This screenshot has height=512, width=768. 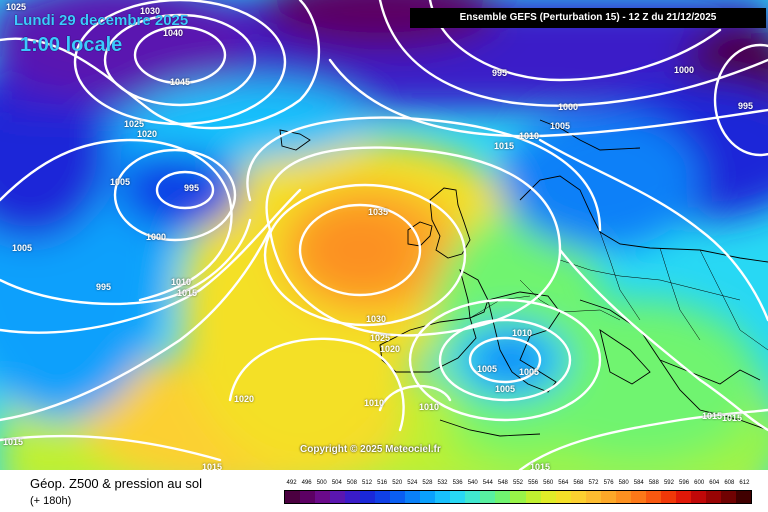 I want to click on legend-tick-label: 596, so click(x=684, y=483).